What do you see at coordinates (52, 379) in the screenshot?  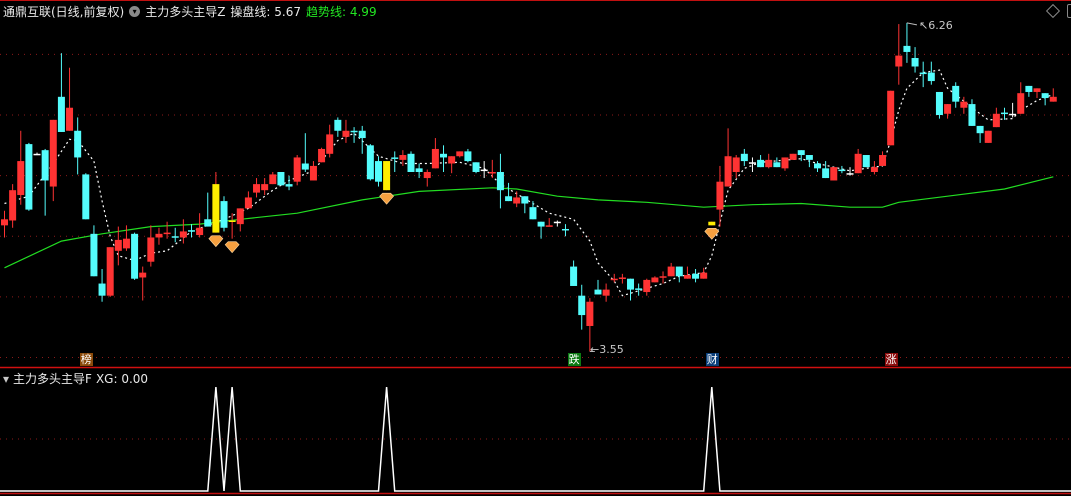 I see `sub-indicator-name: 主力多头主导F` at bounding box center [52, 379].